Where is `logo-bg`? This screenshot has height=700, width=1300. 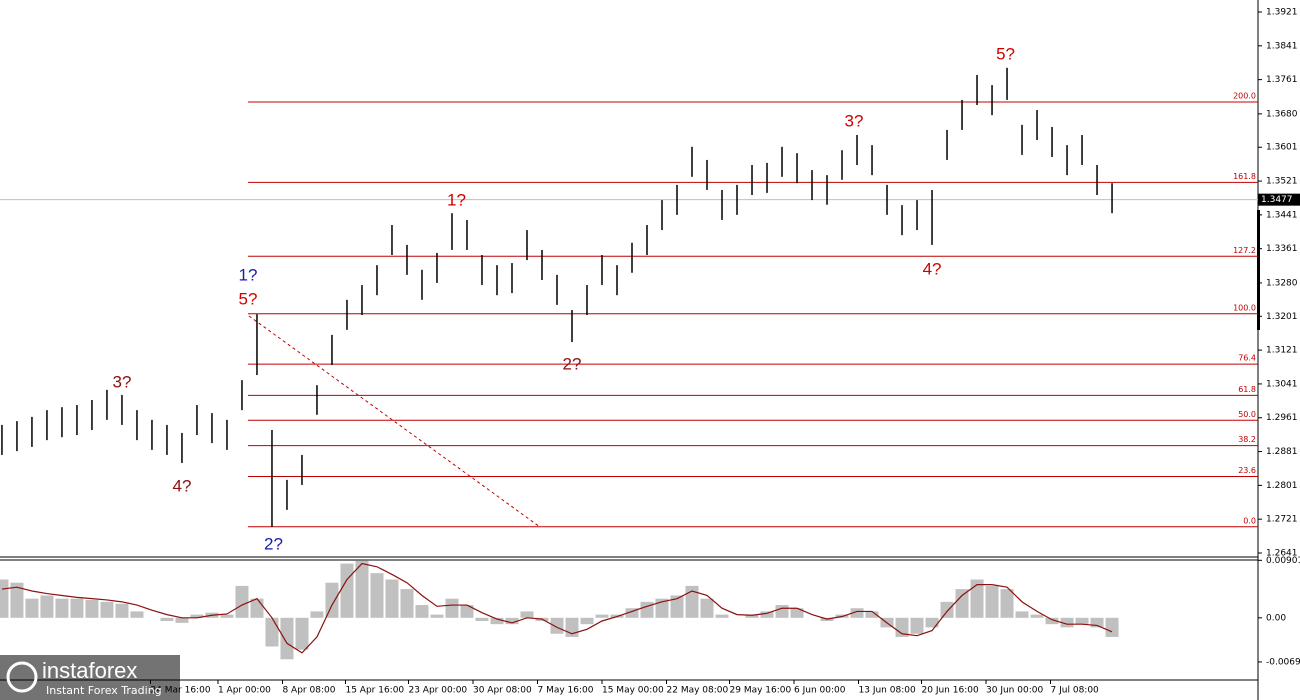
logo-bg is located at coordinates (90, 677).